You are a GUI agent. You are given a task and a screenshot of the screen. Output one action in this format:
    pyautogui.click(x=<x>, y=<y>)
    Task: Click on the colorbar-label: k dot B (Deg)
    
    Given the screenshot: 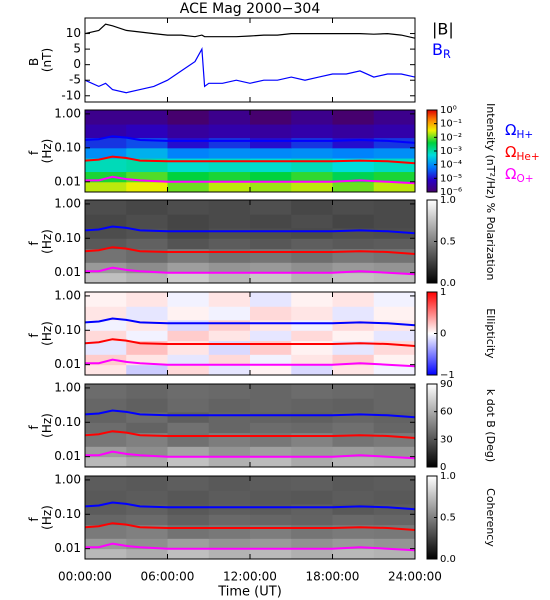 What is the action you would take?
    pyautogui.click(x=490, y=425)
    